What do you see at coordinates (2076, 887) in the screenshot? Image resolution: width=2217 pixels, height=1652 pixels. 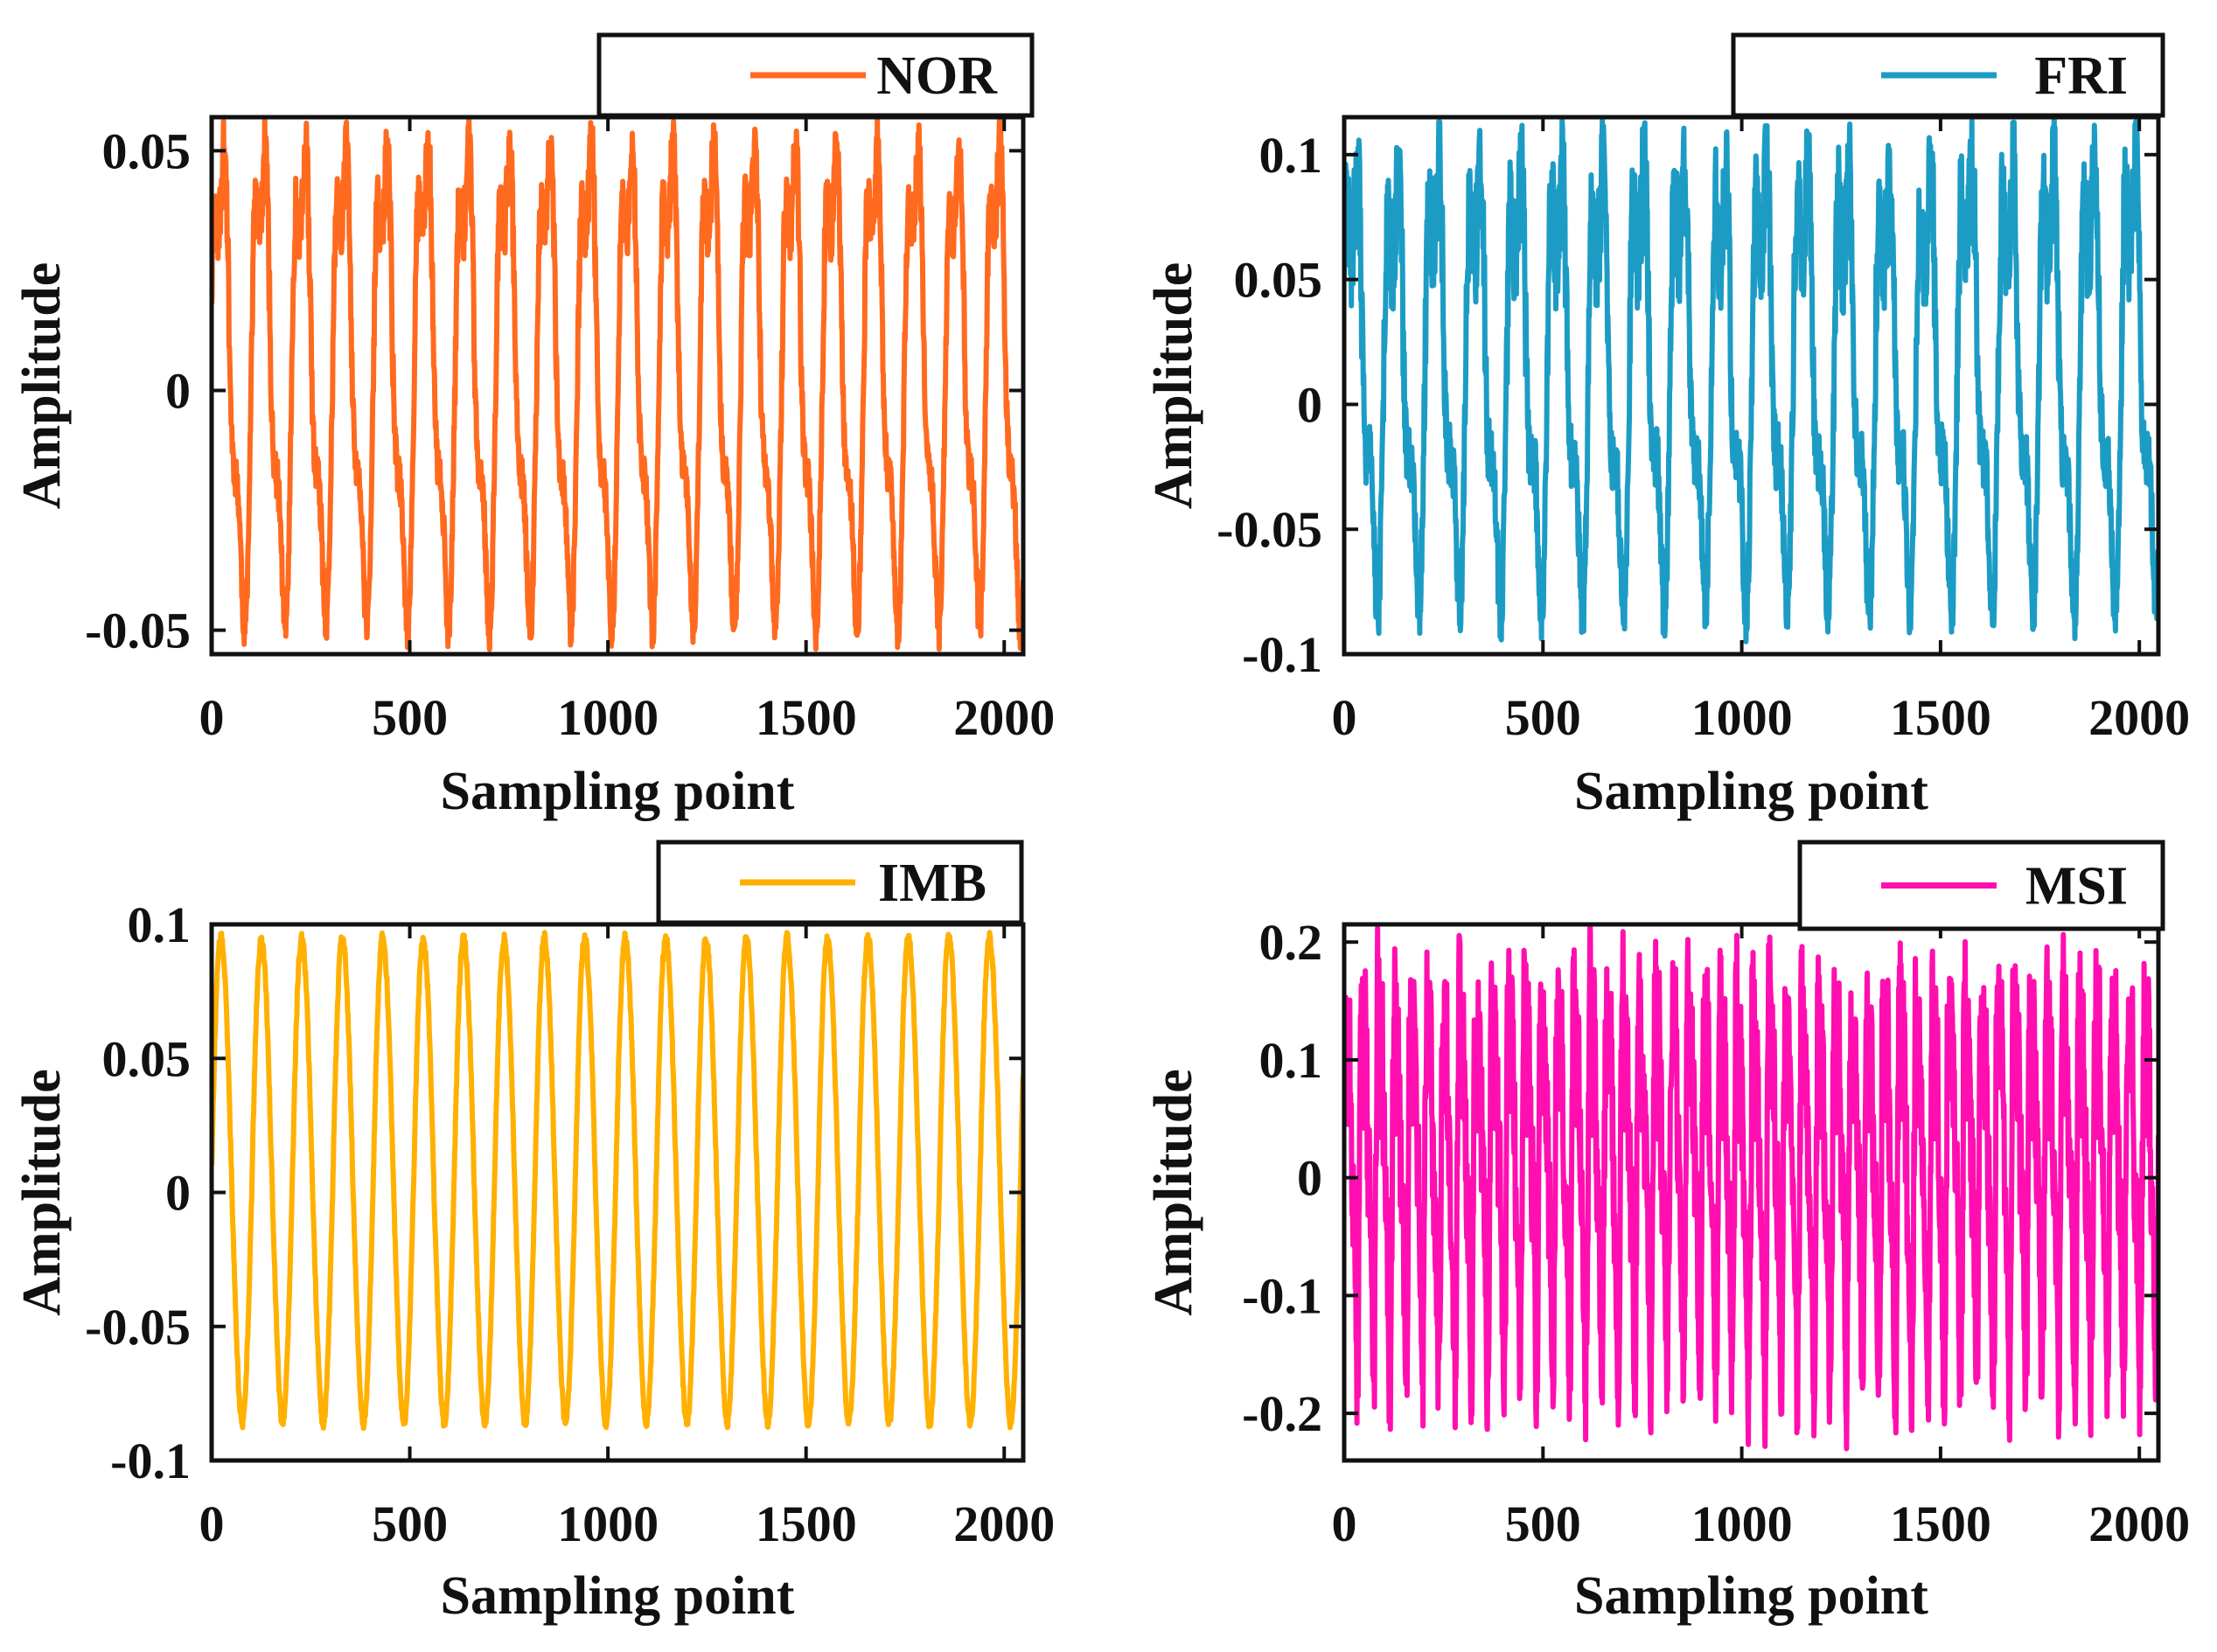 I see `legend-label: MSI` at bounding box center [2076, 887].